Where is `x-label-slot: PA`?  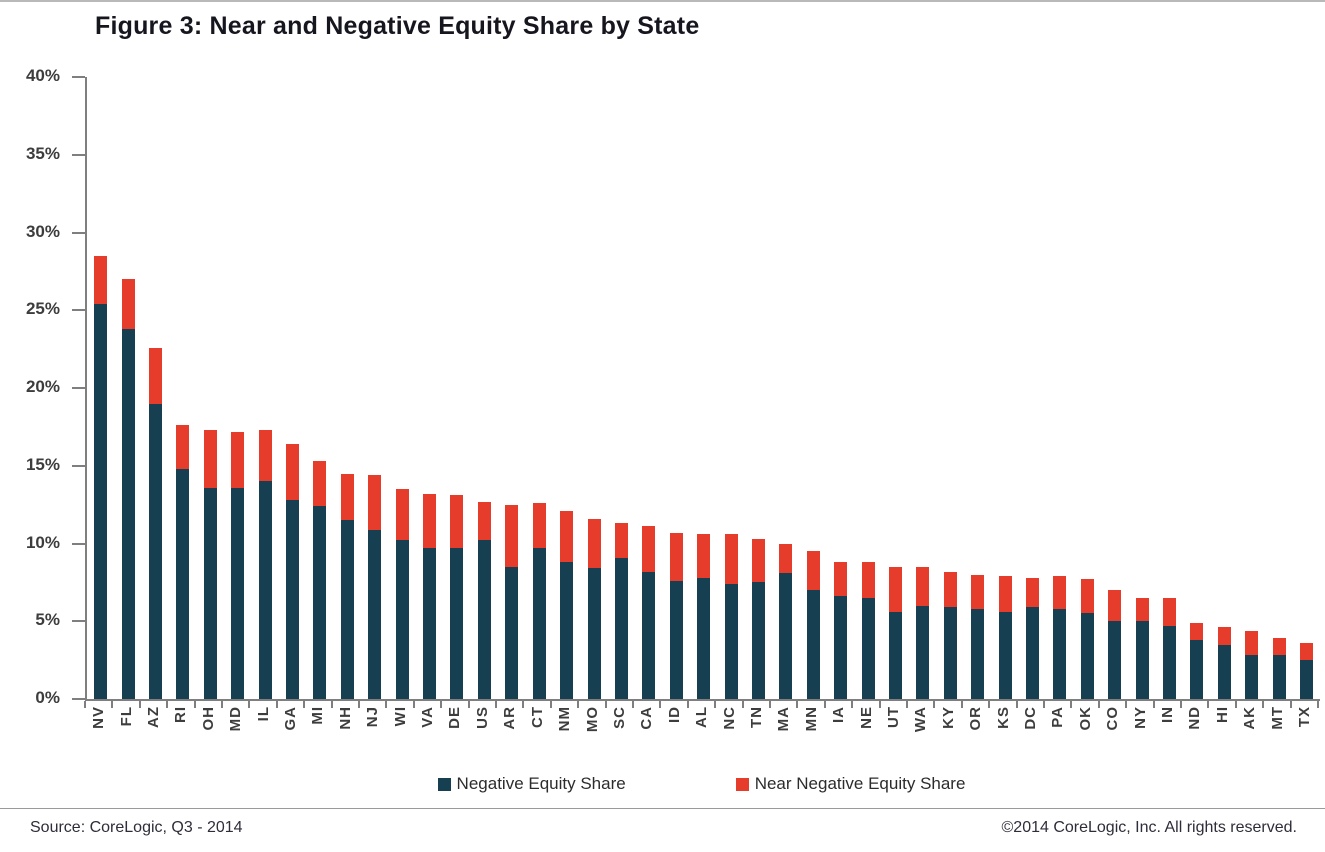 x-label-slot: PA is located at coordinates (1057, 741).